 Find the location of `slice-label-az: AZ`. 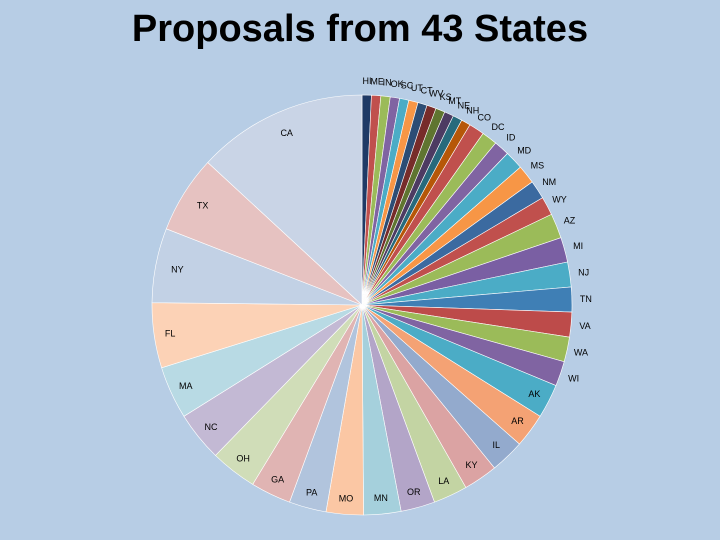

slice-label-az: AZ is located at coordinates (570, 221).